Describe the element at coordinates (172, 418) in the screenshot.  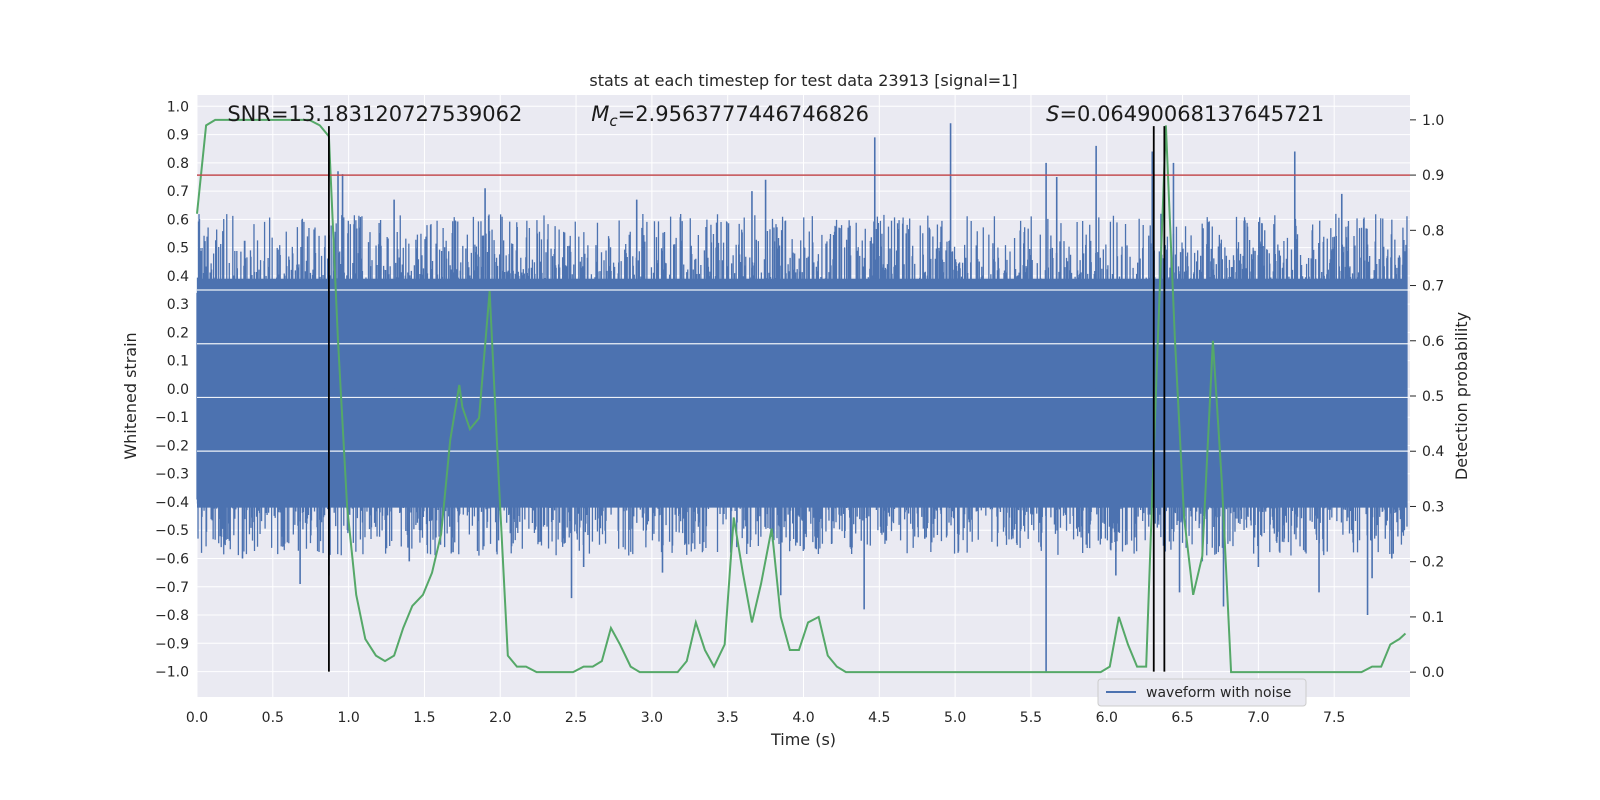
I see `y-tick-label: −0.1` at that location.